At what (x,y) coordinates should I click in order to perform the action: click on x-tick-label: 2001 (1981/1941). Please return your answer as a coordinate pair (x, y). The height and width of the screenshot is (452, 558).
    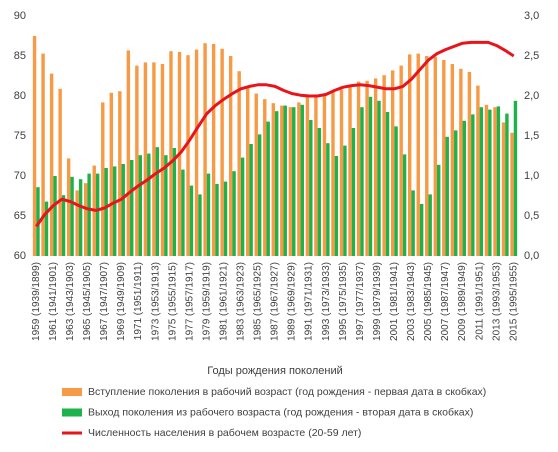
    Looking at the image, I should click on (394, 301).